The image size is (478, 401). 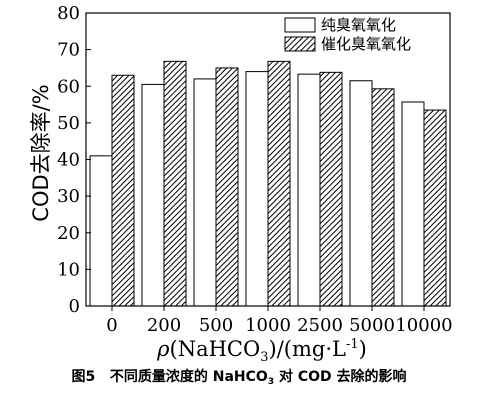 What do you see at coordinates (216, 325) in the screenshot?
I see `x-tick-label-500: 500` at bounding box center [216, 325].